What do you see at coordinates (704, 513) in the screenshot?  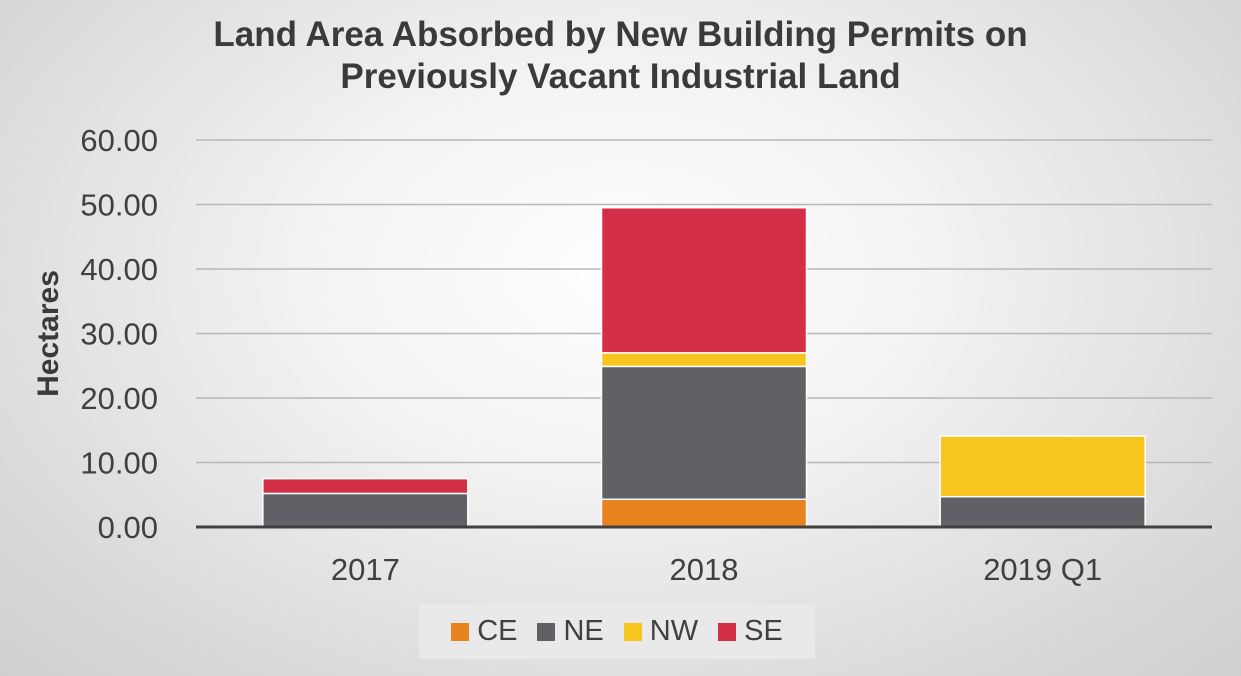 I see `bar-segment-ce` at bounding box center [704, 513].